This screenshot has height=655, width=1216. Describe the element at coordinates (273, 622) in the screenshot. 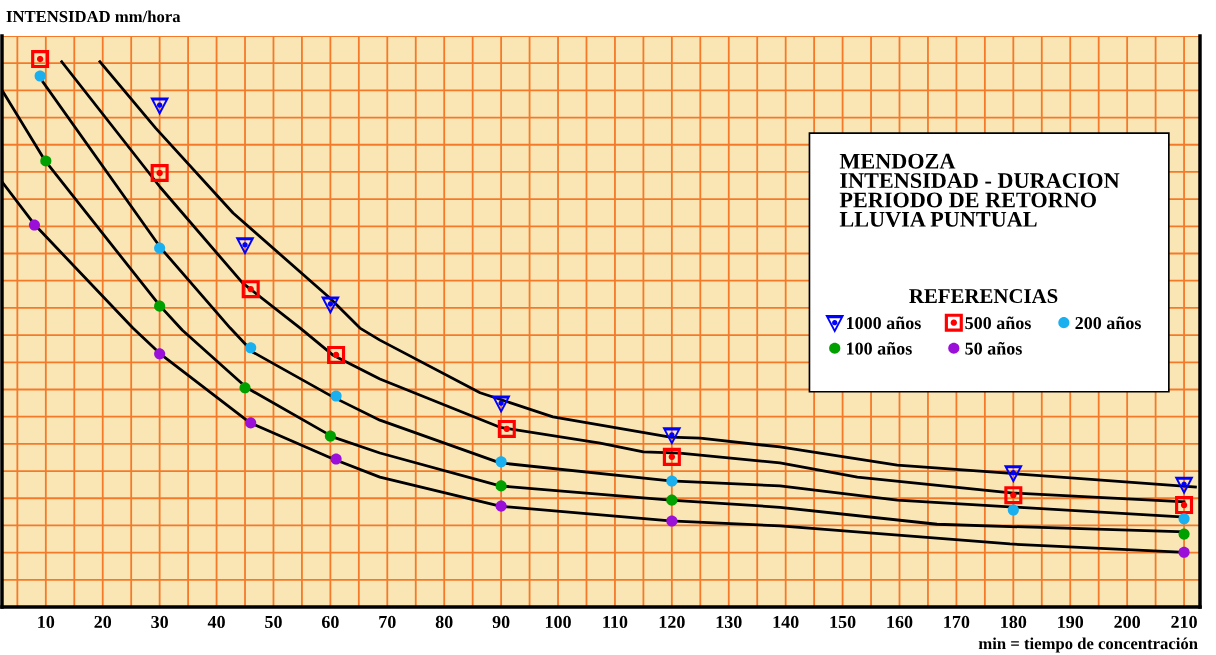

I see `x-tick-label: 50` at that location.